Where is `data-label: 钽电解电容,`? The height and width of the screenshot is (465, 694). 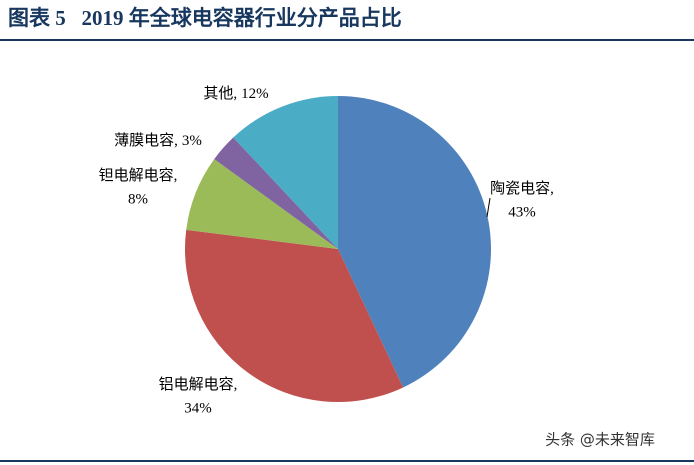 data-label: 钽电解电容, is located at coordinates (138, 175).